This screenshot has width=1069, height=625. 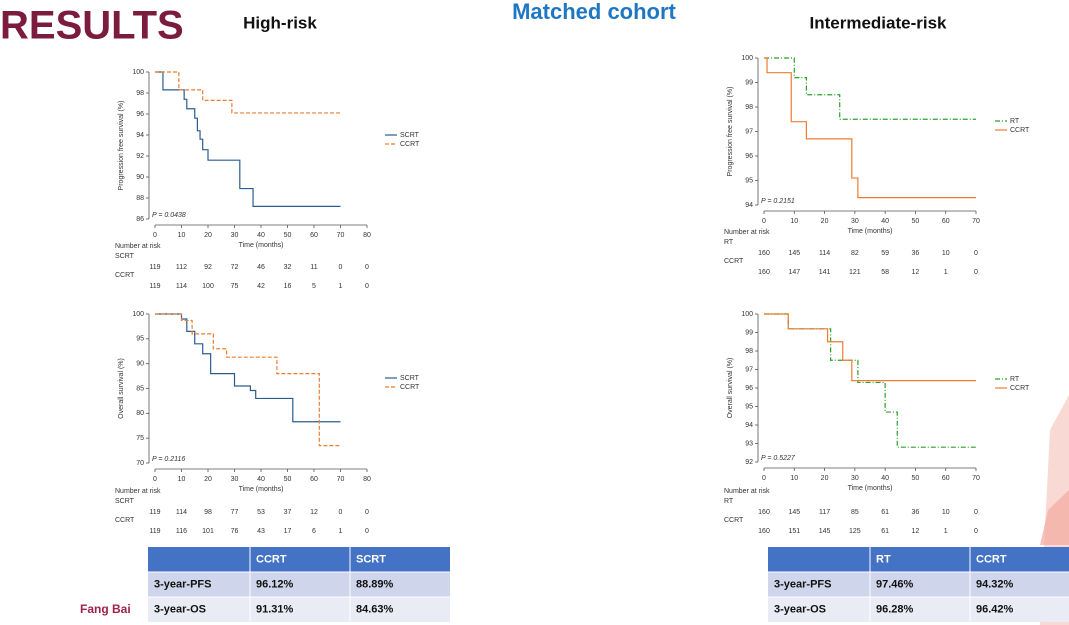 I want to click on y-tick-label: 80, so click(x=140, y=413).